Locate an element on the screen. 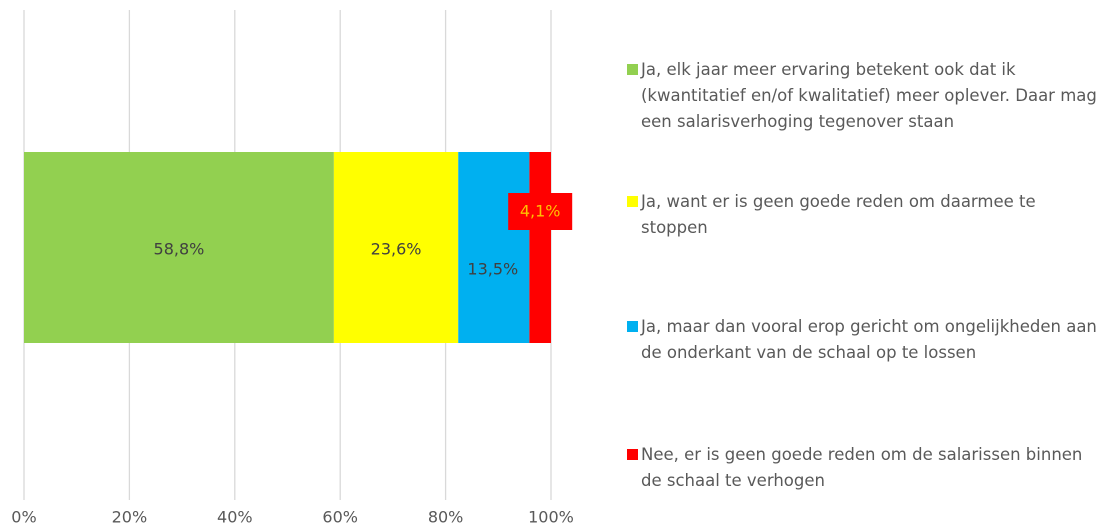 The height and width of the screenshot is (525, 1109). x-tick-label: 100% is located at coordinates (551, 516).